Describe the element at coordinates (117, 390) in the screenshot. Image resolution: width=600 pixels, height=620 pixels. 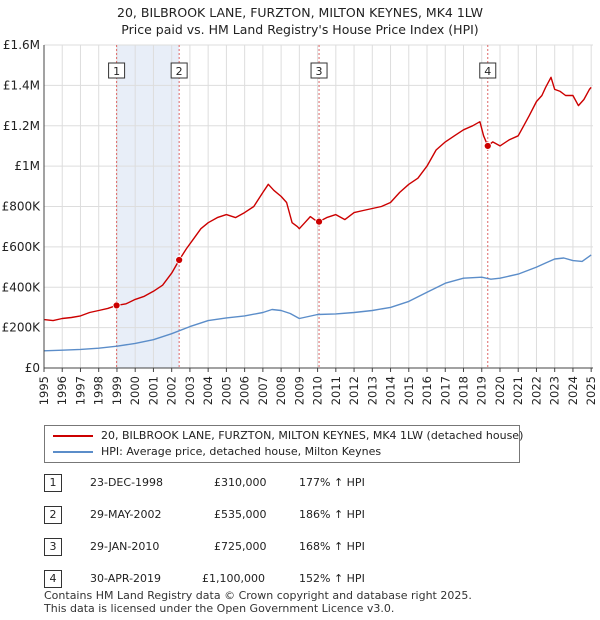
I see `x-tick-label: 1999` at that location.